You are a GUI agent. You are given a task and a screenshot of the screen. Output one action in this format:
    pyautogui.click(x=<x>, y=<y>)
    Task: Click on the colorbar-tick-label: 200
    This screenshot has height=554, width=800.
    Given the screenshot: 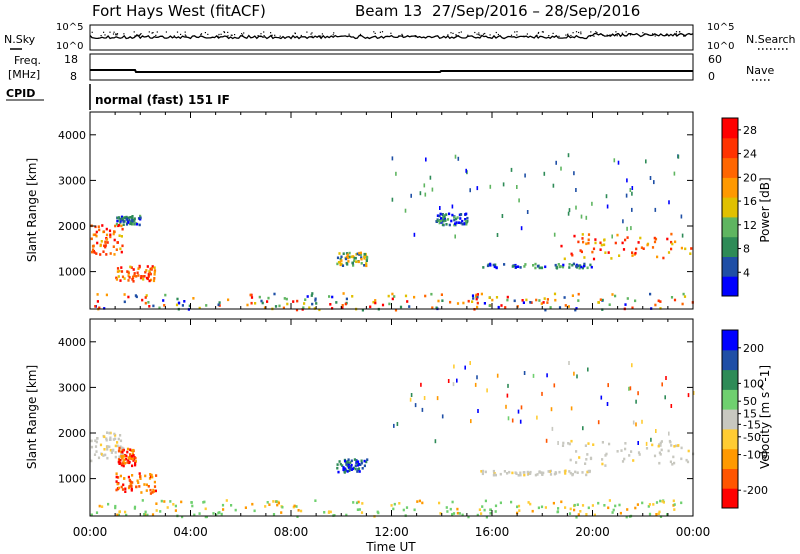 What is the action you would take?
    pyautogui.click(x=753, y=348)
    